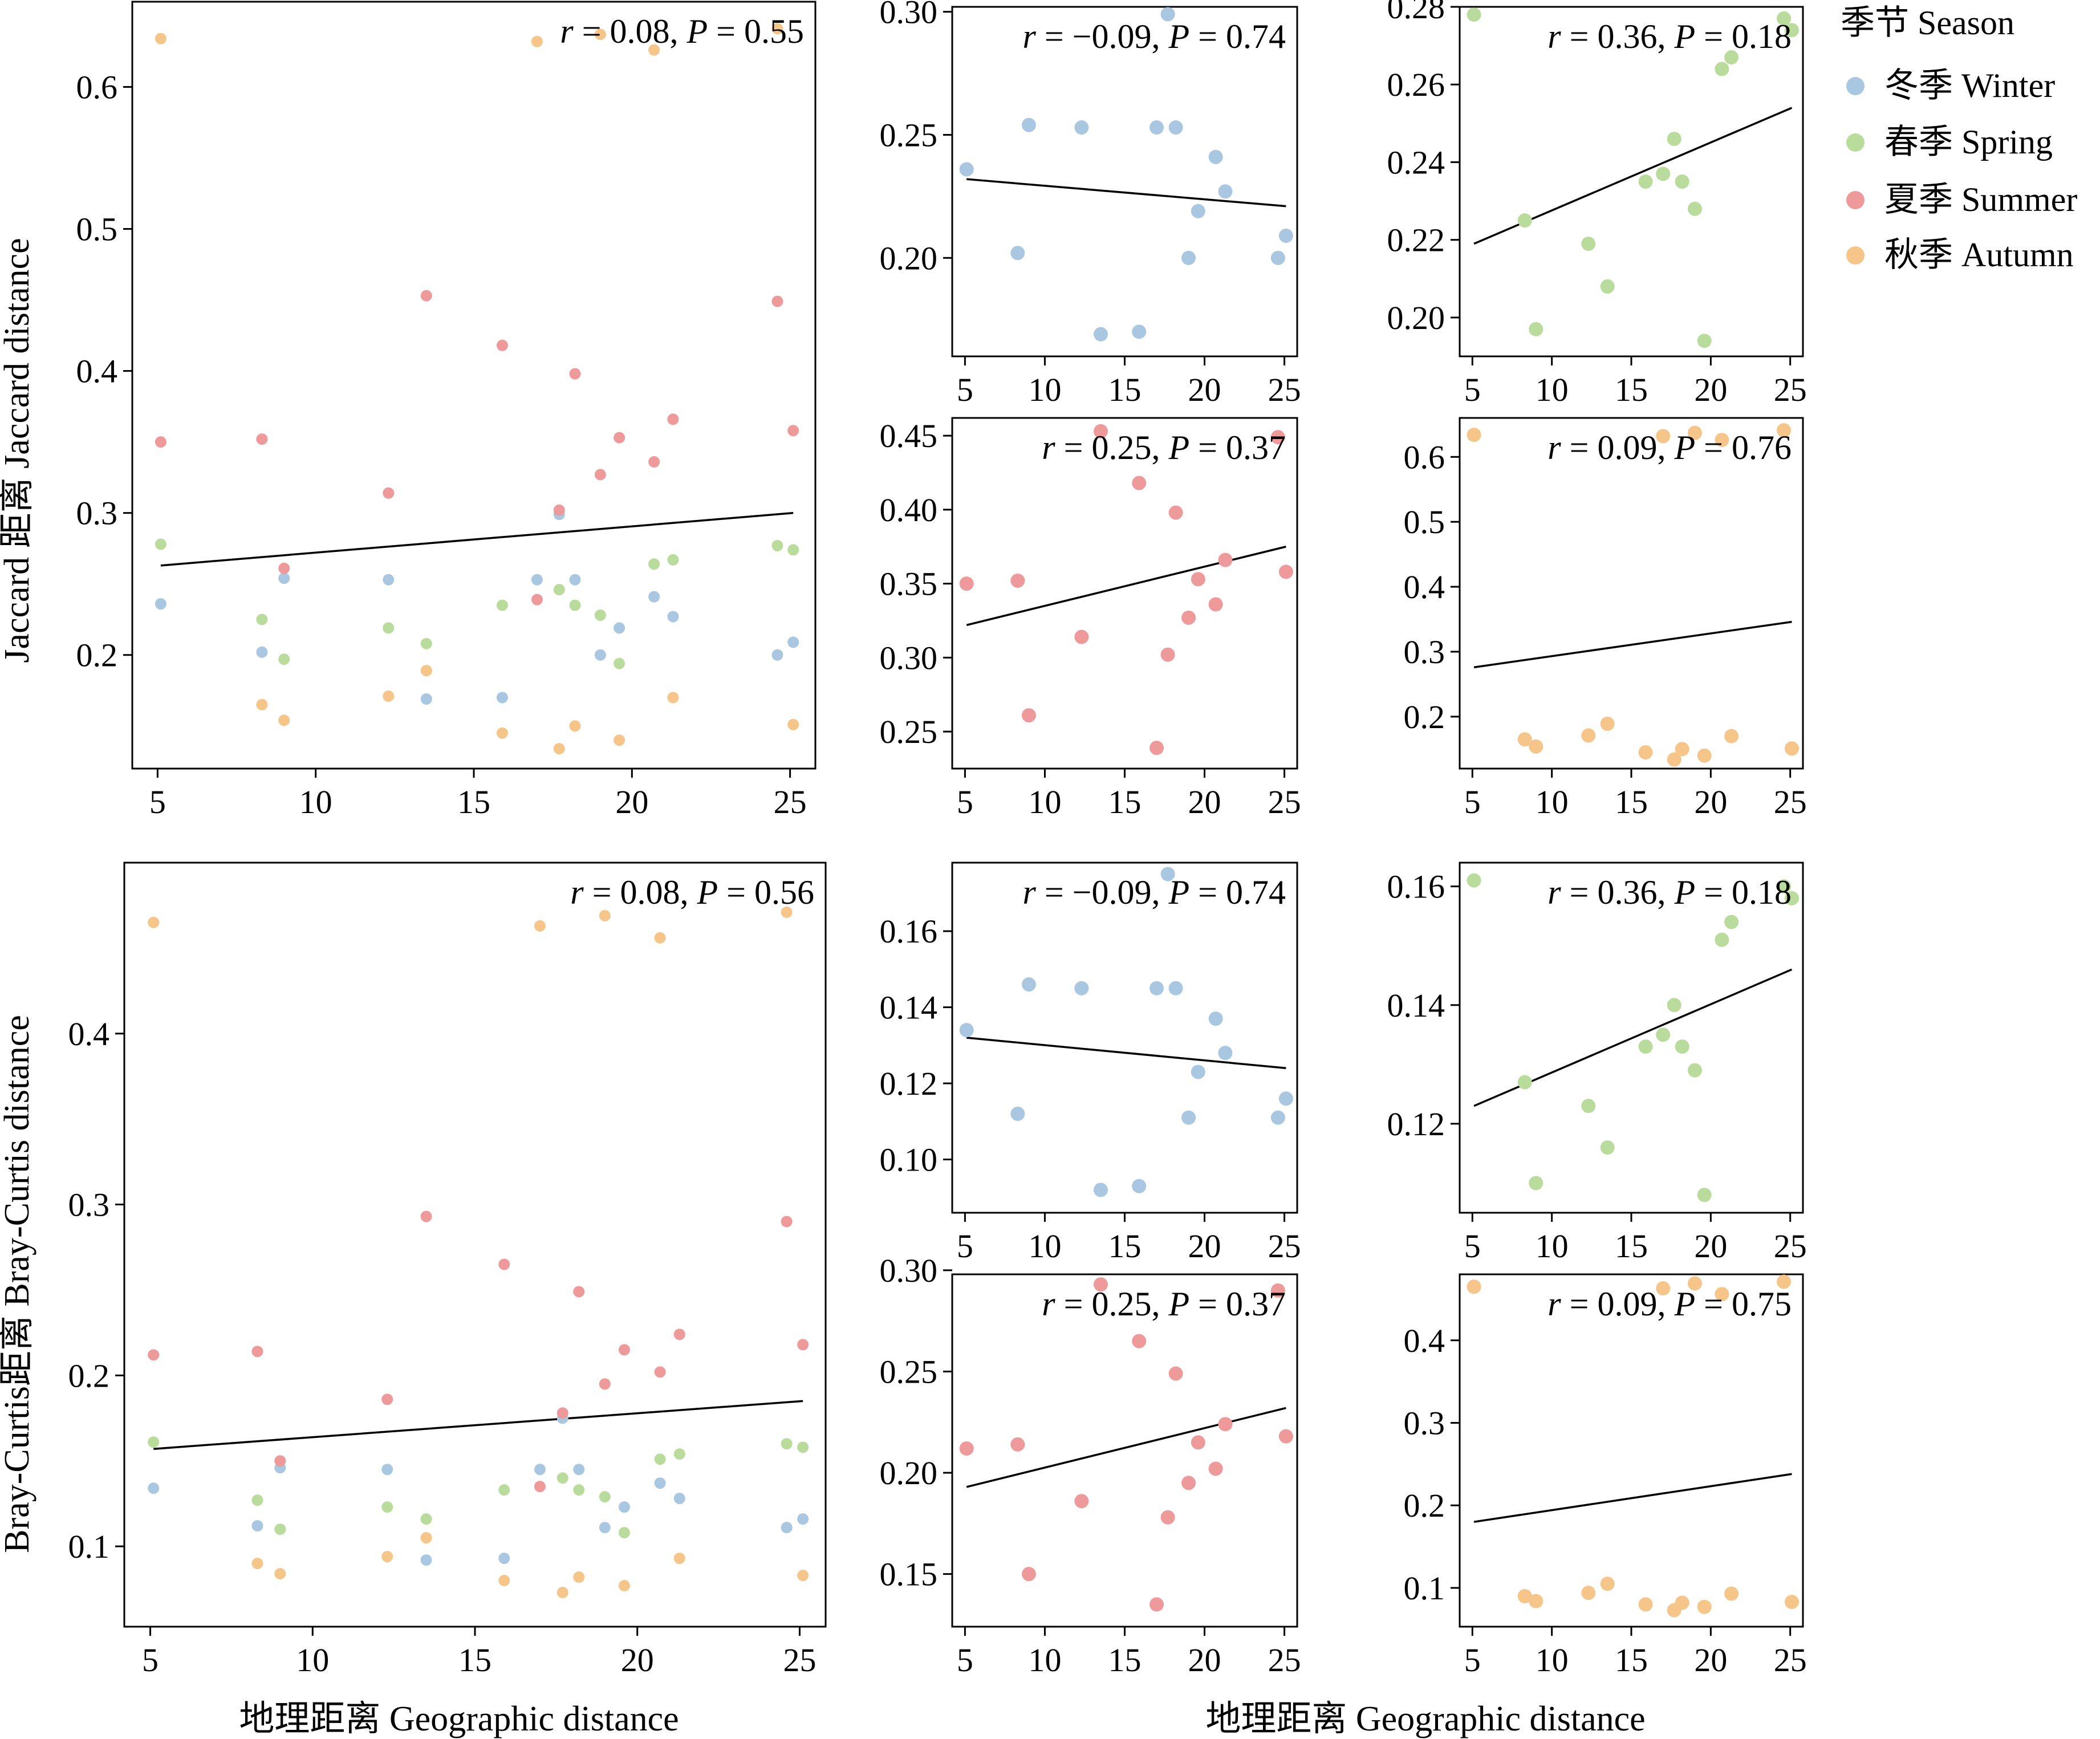  What do you see at coordinates (1980, 199) in the screenshot?
I see `legend-label-summer: 夏季 Summer` at bounding box center [1980, 199].